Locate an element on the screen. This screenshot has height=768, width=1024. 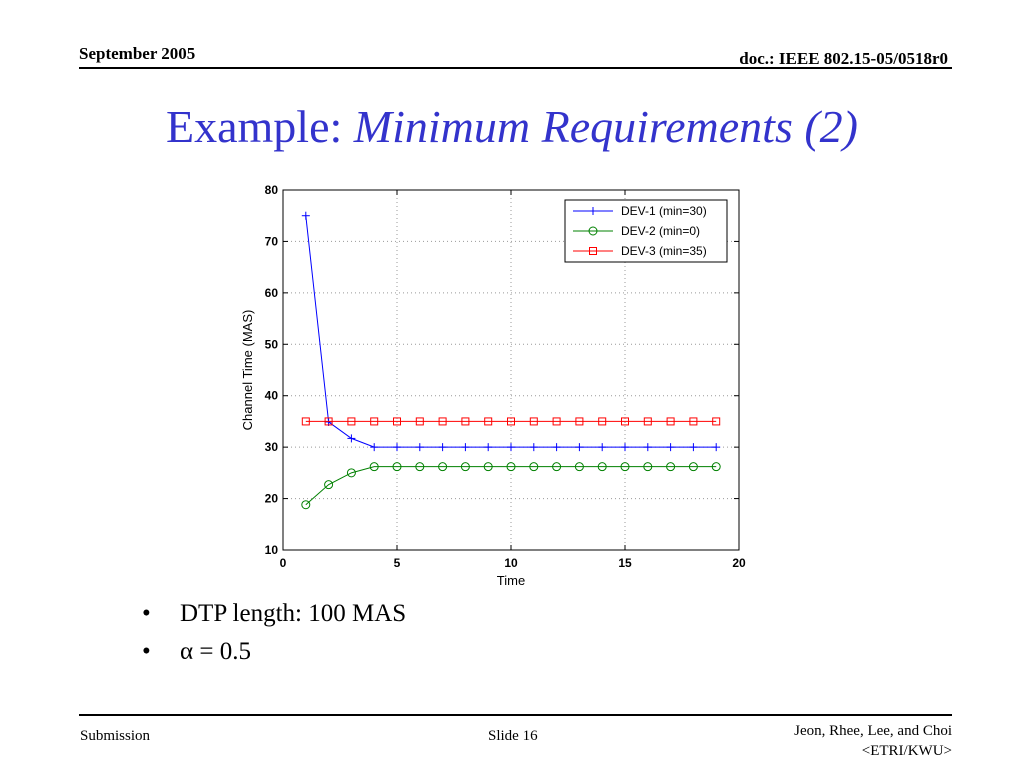
slide-title-italic: Minimum Requirements (2) is located at coordinates (605, 126).